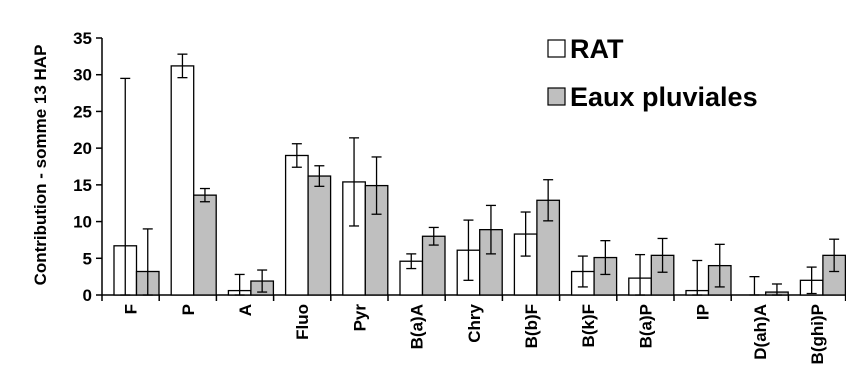  What do you see at coordinates (474, 322) in the screenshot?
I see `x-tick-label: Chry` at bounding box center [474, 322].